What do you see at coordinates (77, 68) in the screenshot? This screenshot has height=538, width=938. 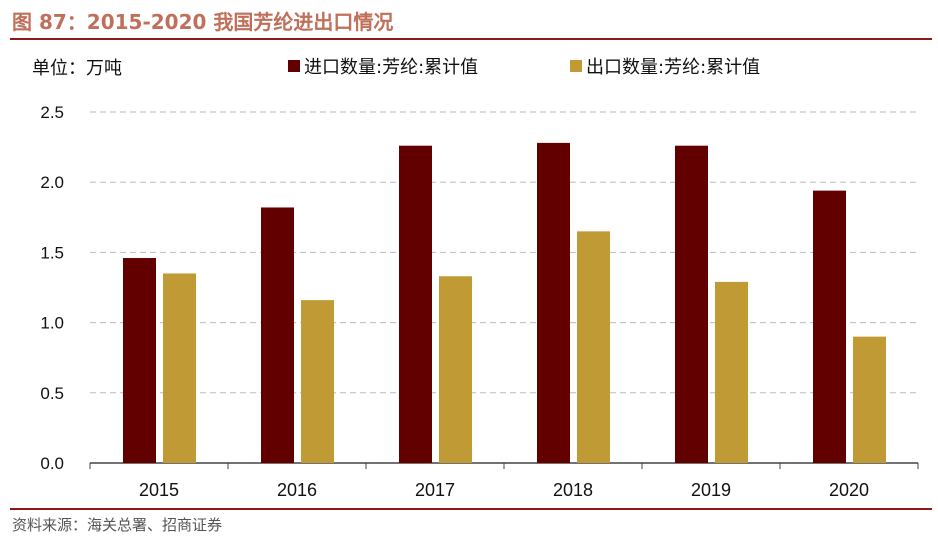 I see `unit-label: 单位：万吨` at bounding box center [77, 68].